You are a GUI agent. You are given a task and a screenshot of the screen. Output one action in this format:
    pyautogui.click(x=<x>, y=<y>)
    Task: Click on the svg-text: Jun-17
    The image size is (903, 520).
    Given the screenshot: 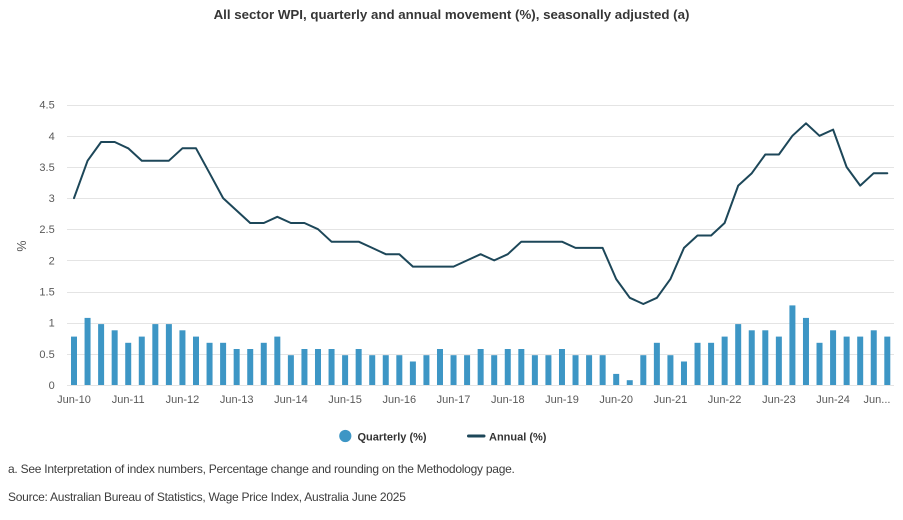 What is the action you would take?
    pyautogui.click(x=454, y=400)
    